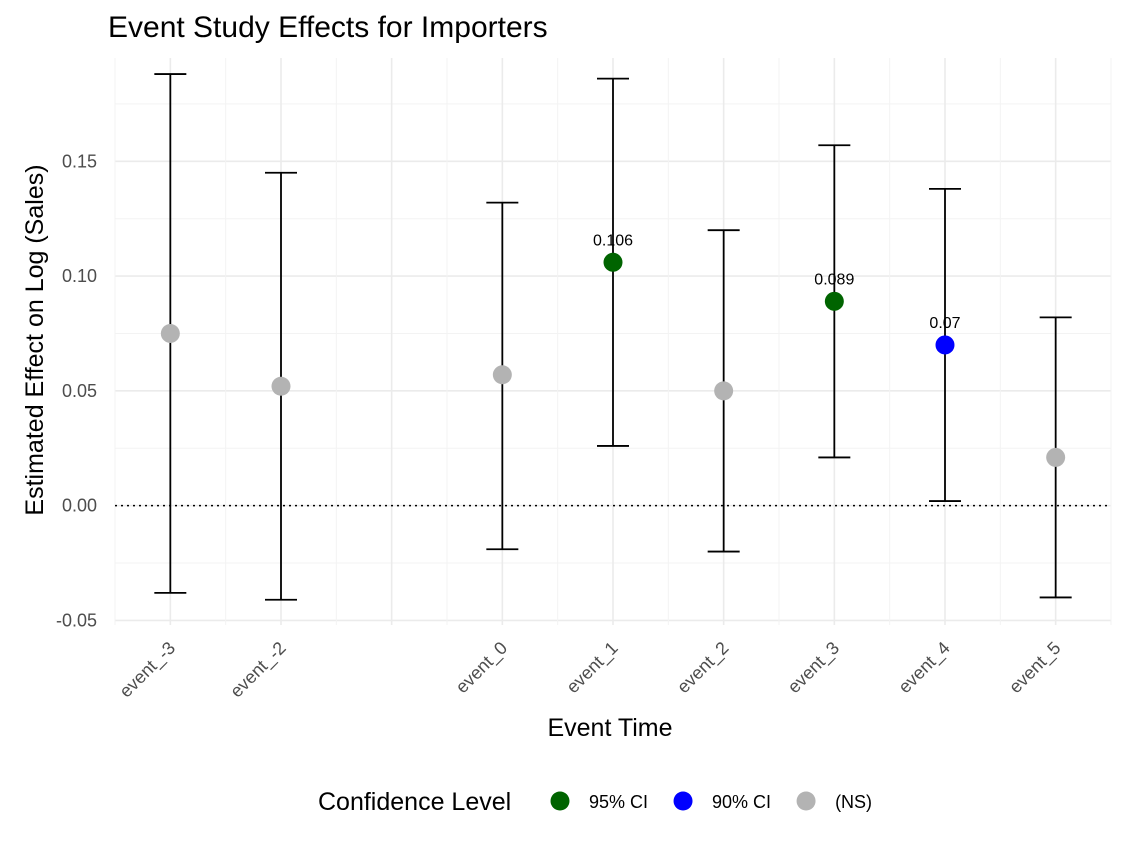 This screenshot has width=1126, height=844. Describe the element at coordinates (414, 802) in the screenshot. I see `legend-title: Confidence Level` at that location.